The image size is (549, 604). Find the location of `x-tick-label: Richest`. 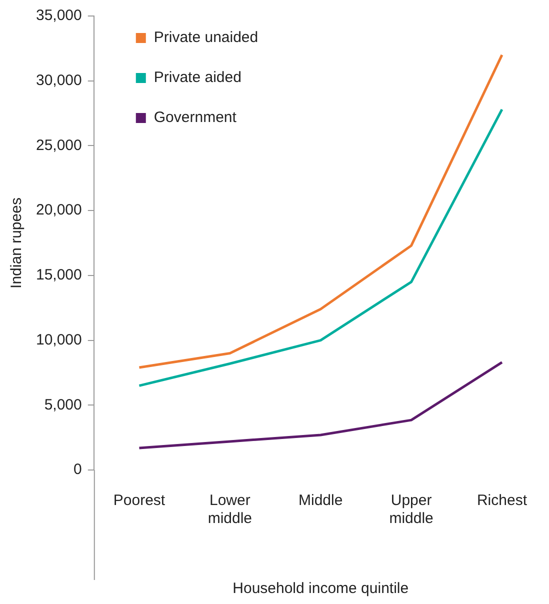

x-tick-label: Richest is located at coordinates (502, 501).